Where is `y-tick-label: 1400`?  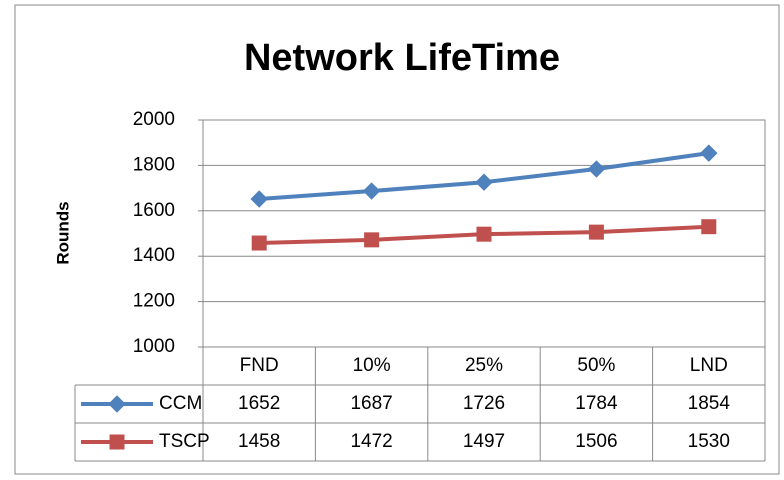 y-tick-label: 1400 is located at coordinates (154, 255).